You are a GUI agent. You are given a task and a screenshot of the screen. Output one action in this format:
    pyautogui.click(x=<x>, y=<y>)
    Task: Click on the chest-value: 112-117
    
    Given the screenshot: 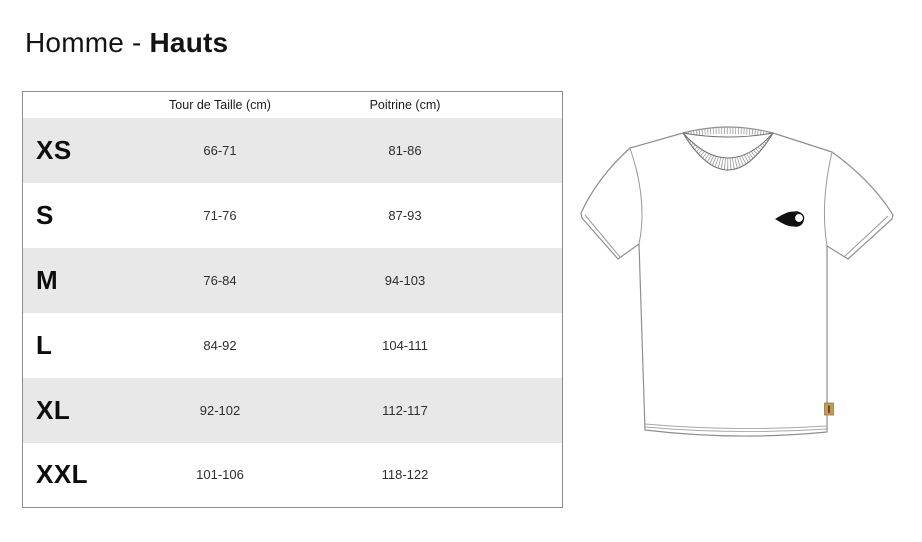 What is the action you would take?
    pyautogui.click(x=405, y=410)
    